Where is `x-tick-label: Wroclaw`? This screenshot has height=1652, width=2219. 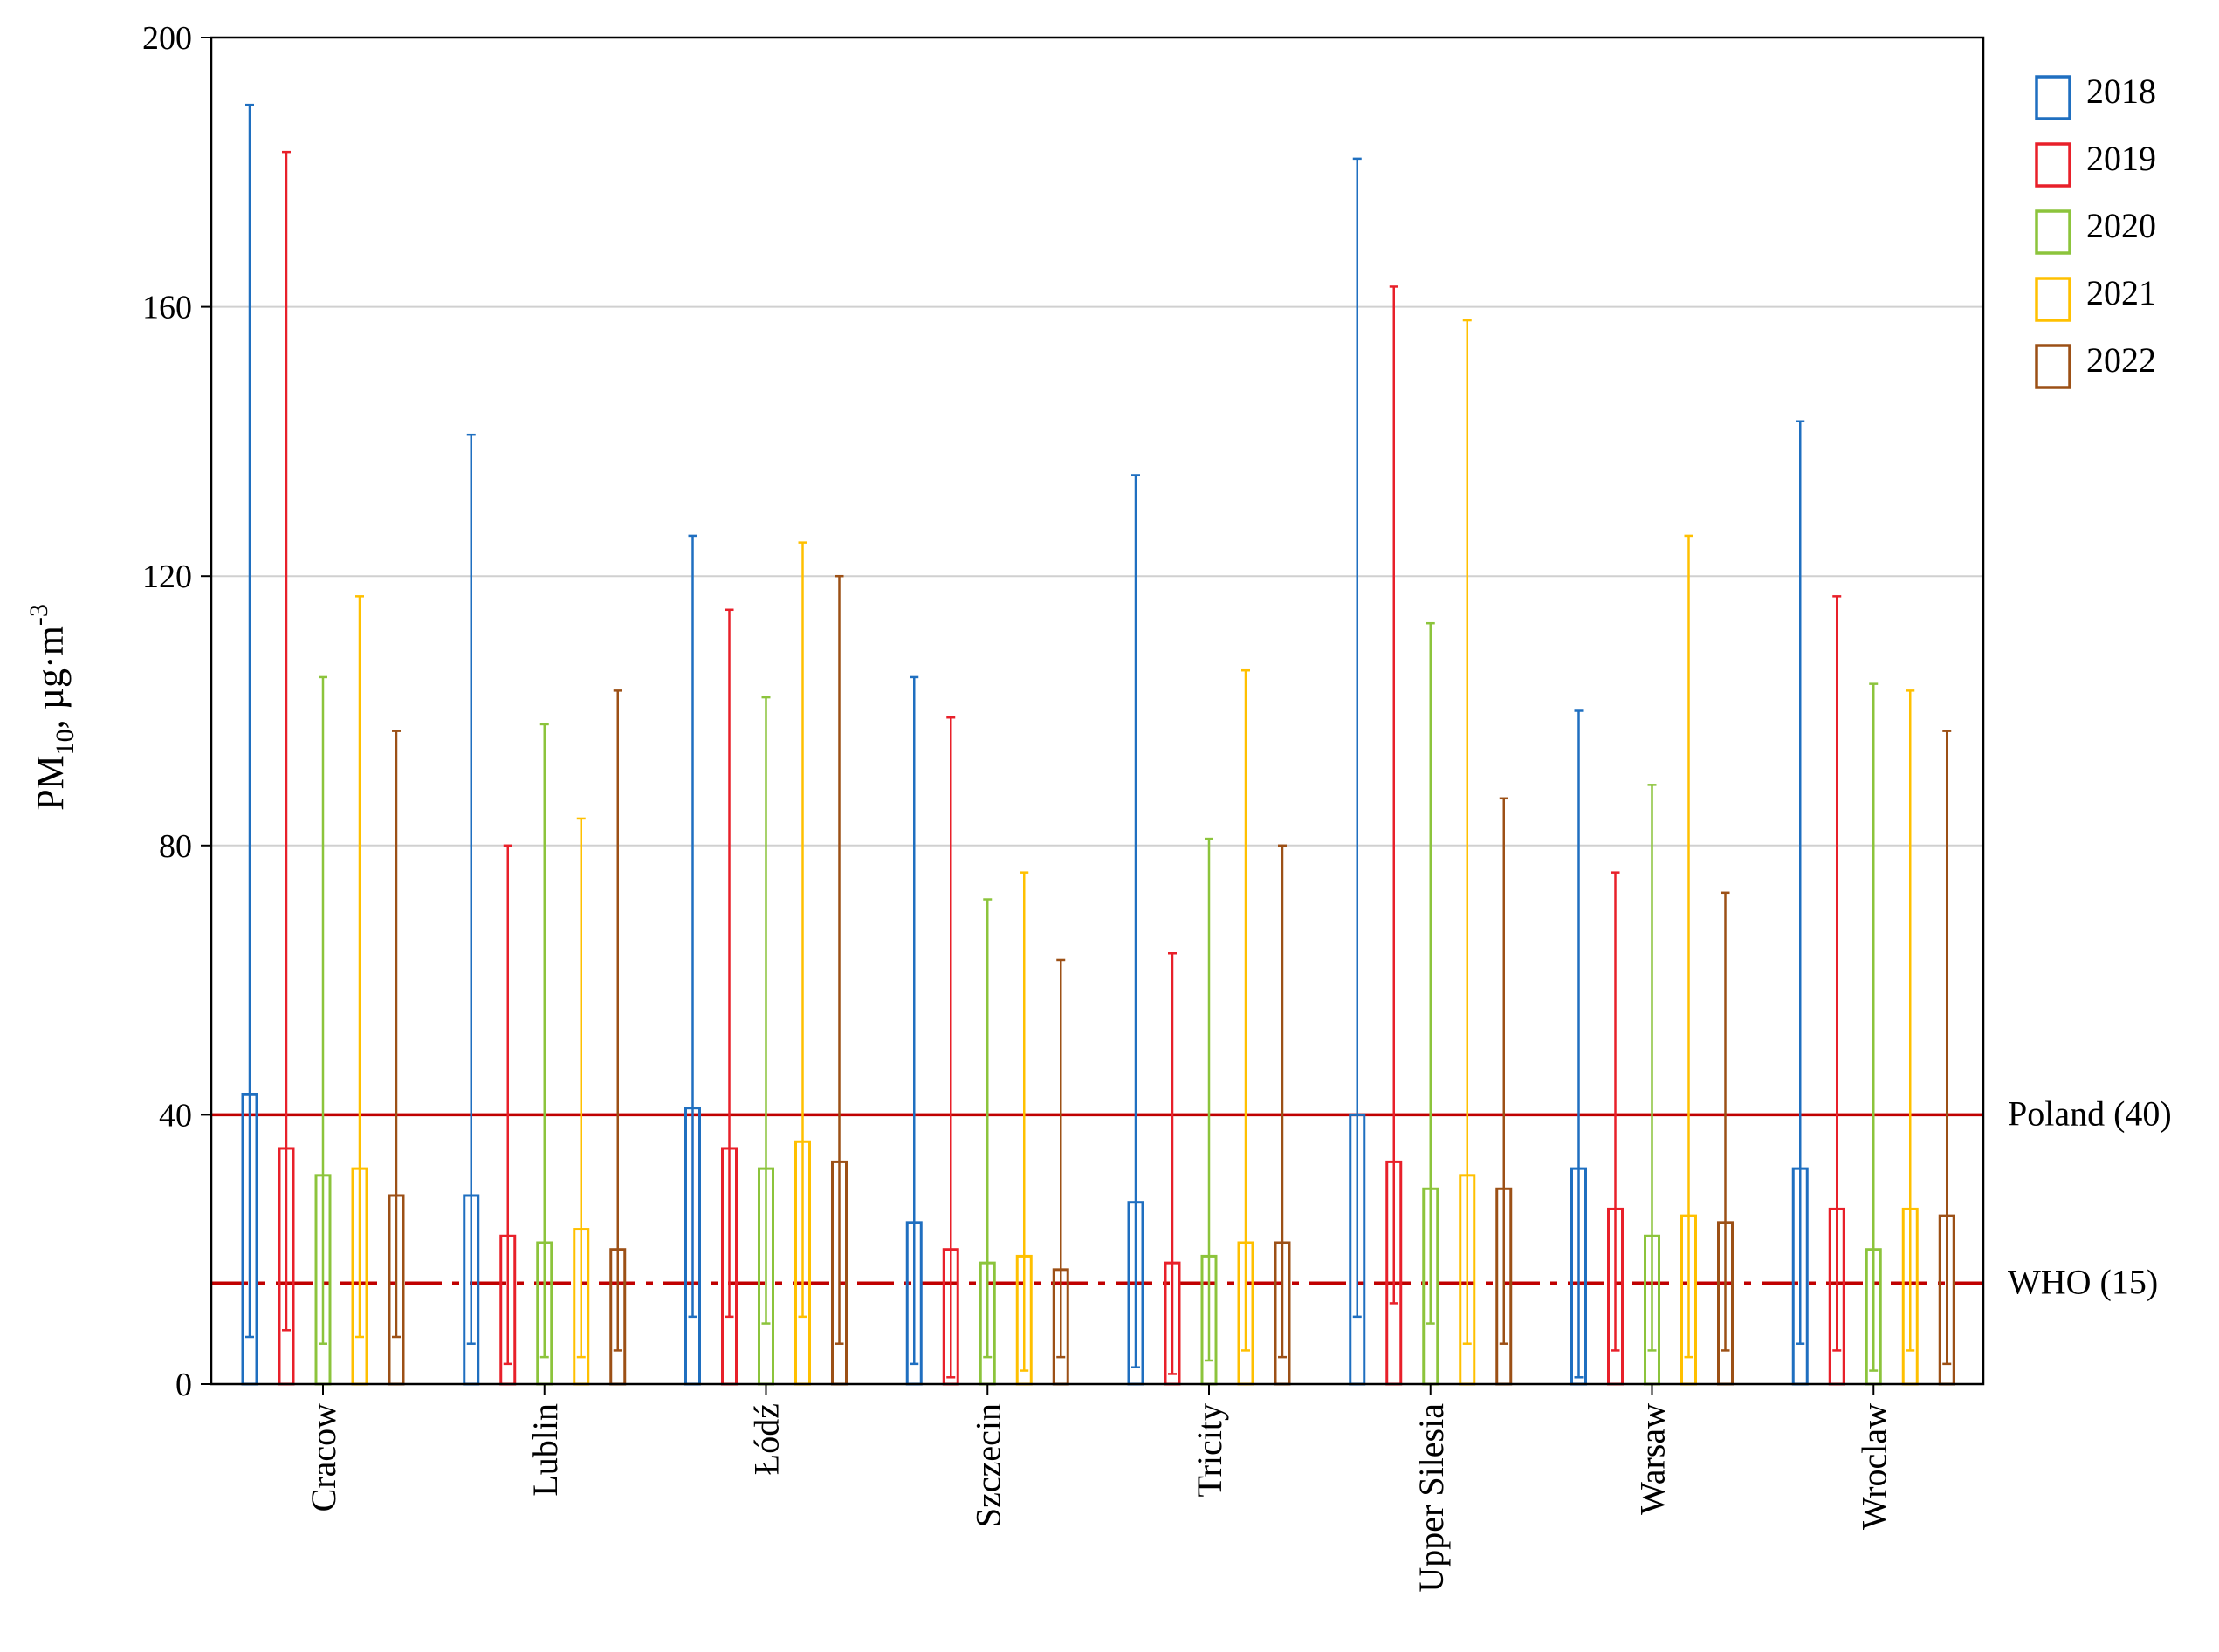
x-tick-label: Wroclaw is located at coordinates (1873, 1466).